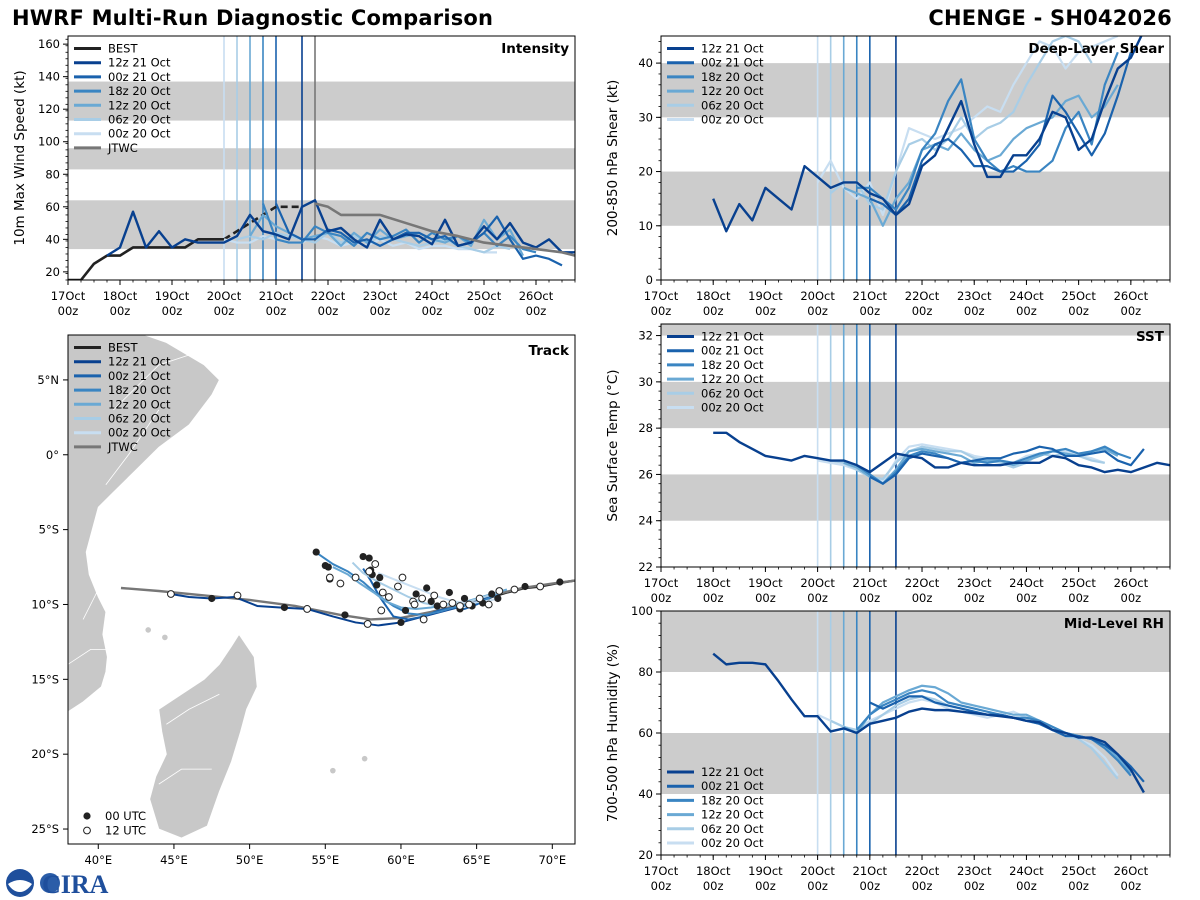  What do you see at coordinates (125, 831) in the screenshot?
I see `track-marker-legend-label: 12 UTC` at bounding box center [125, 831].